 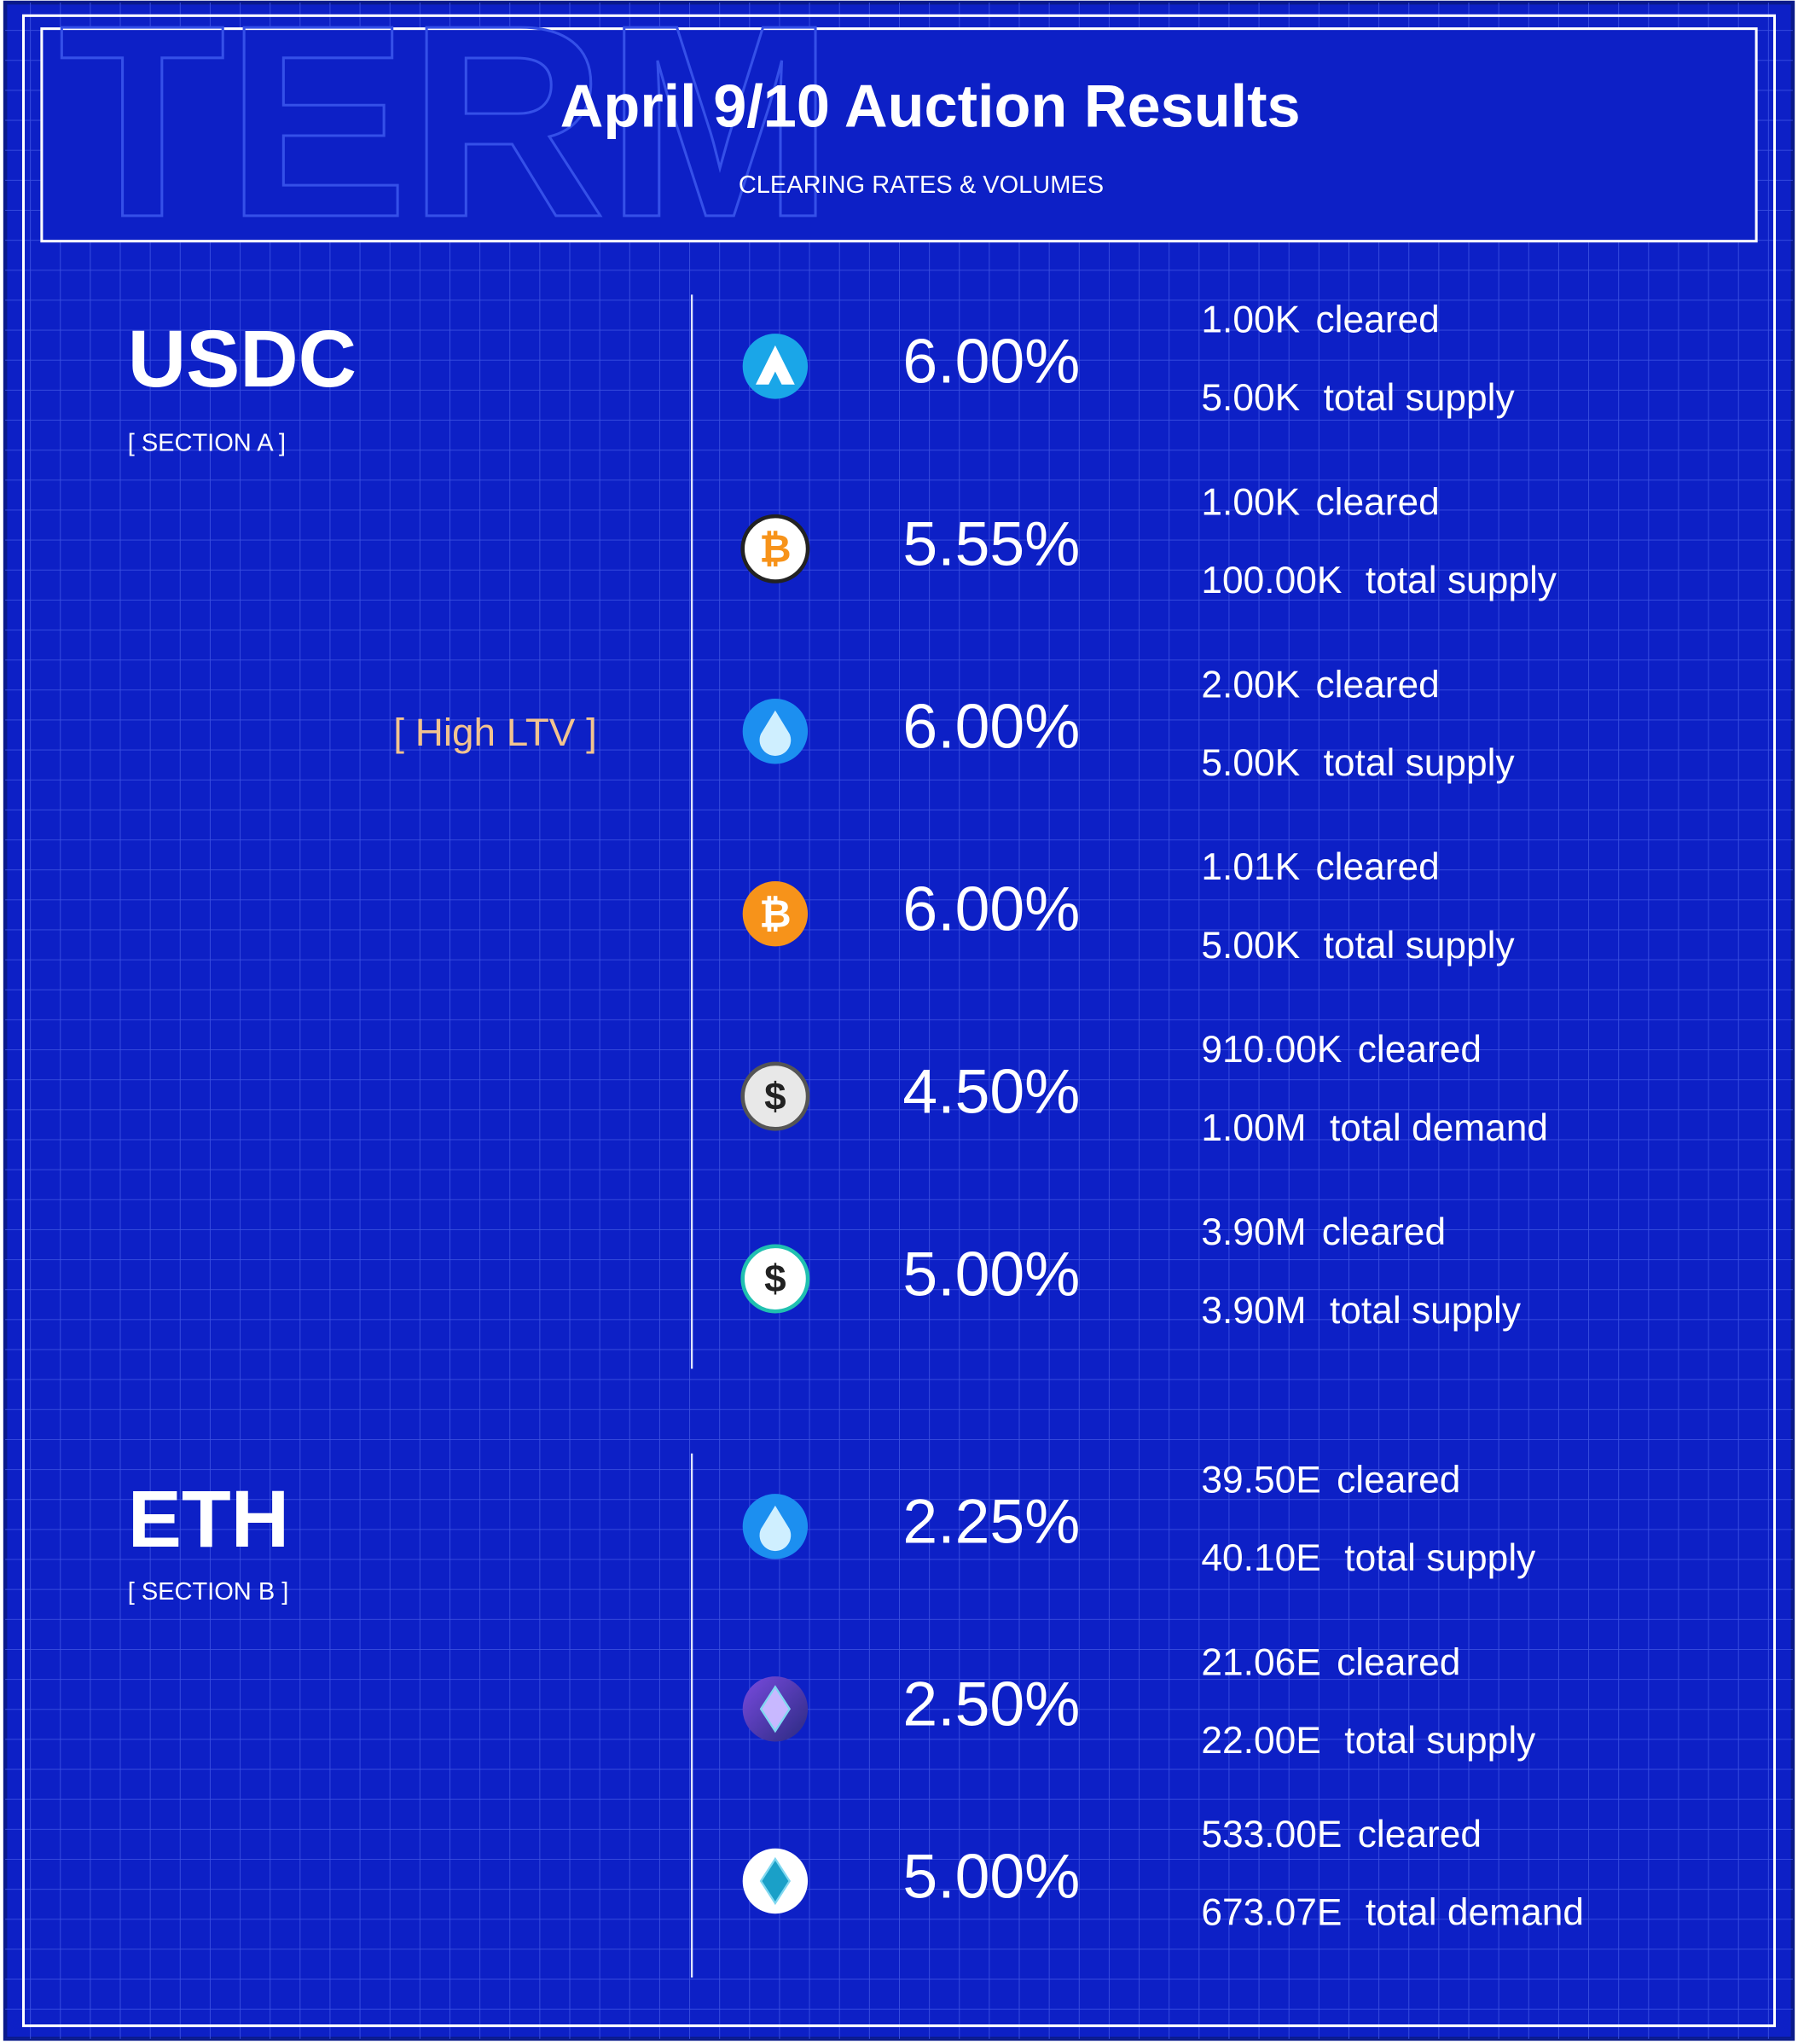 I want to click on cleared: 533.00E cleared, so click(x=1341, y=1834).